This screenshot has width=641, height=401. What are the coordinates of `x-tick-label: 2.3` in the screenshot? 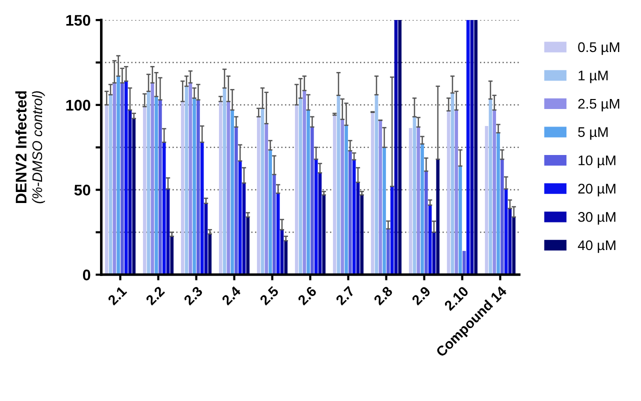 It's located at (193, 296).